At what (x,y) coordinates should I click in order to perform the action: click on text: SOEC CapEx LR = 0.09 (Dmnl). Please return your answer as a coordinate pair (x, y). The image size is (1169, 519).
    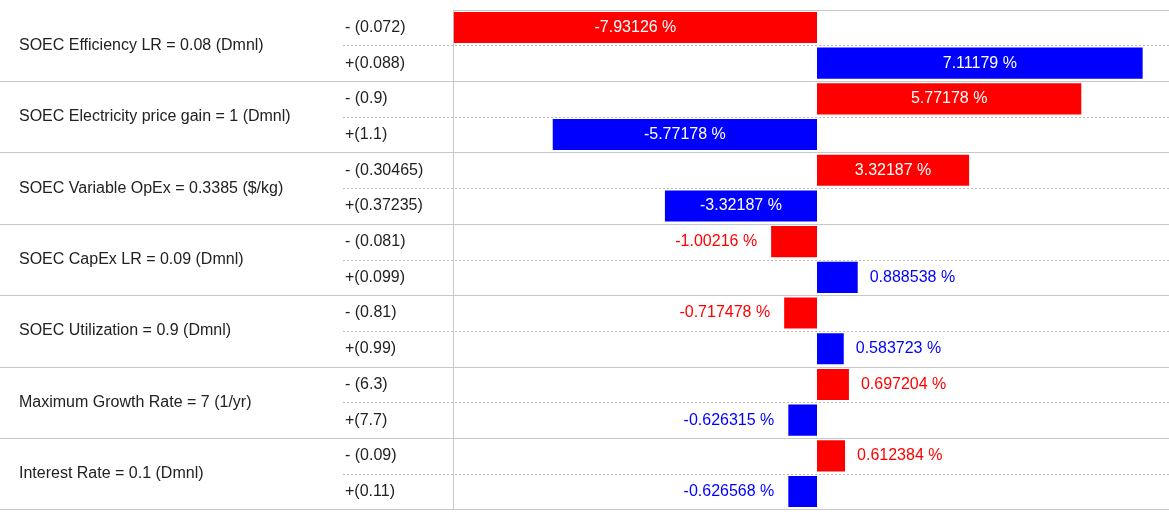
    Looking at the image, I should click on (131, 258).